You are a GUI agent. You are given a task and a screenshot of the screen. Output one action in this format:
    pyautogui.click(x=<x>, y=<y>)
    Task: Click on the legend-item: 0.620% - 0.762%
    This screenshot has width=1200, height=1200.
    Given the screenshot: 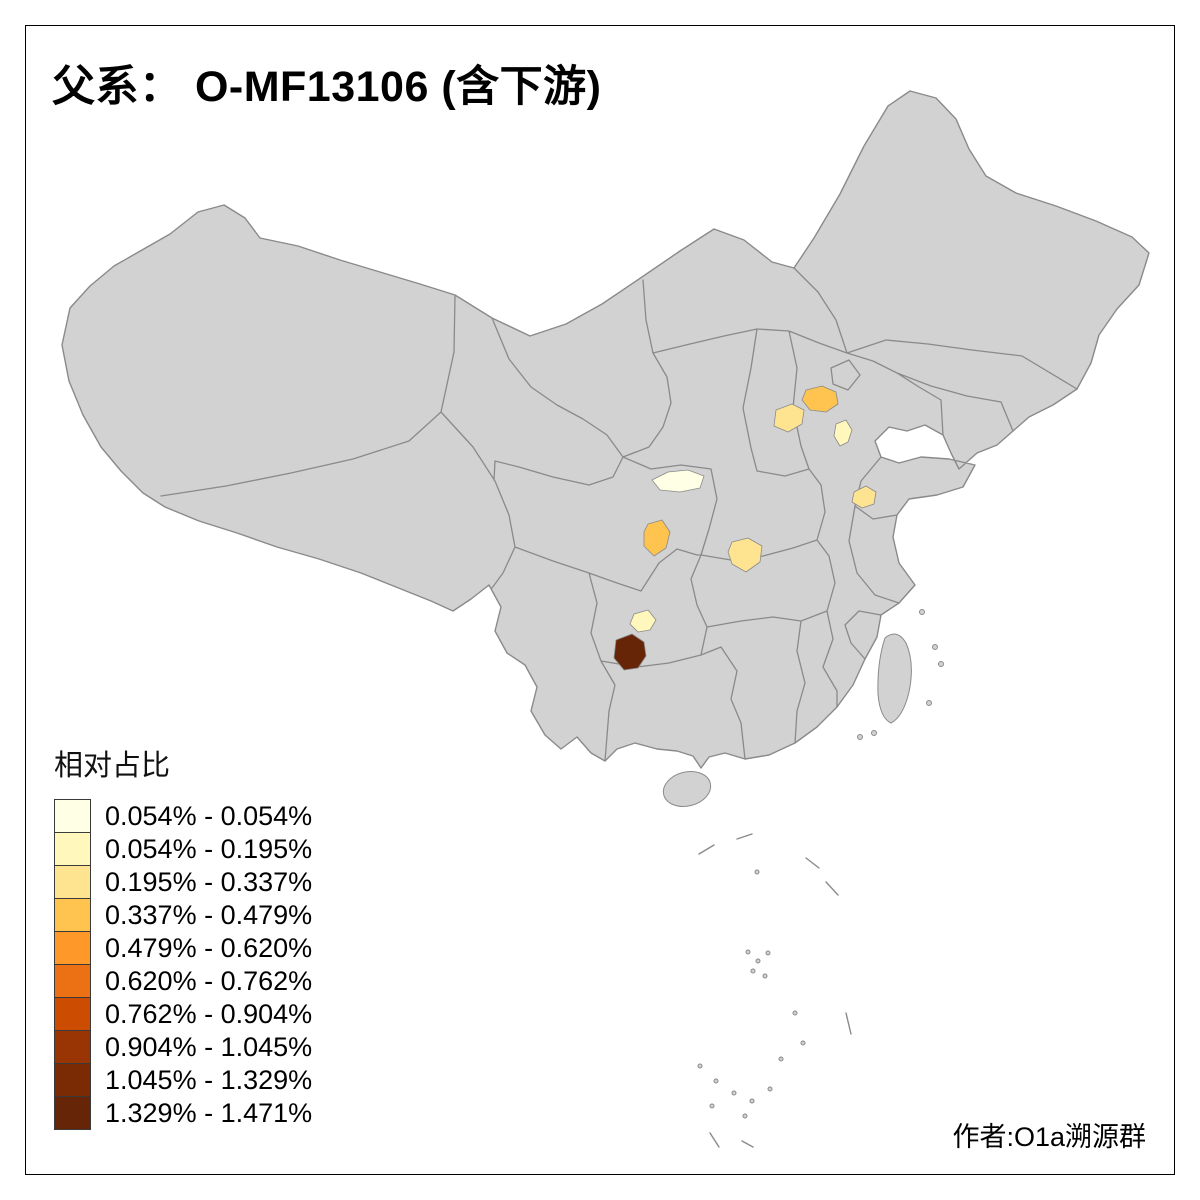 What is the action you would take?
    pyautogui.click(x=183, y=981)
    